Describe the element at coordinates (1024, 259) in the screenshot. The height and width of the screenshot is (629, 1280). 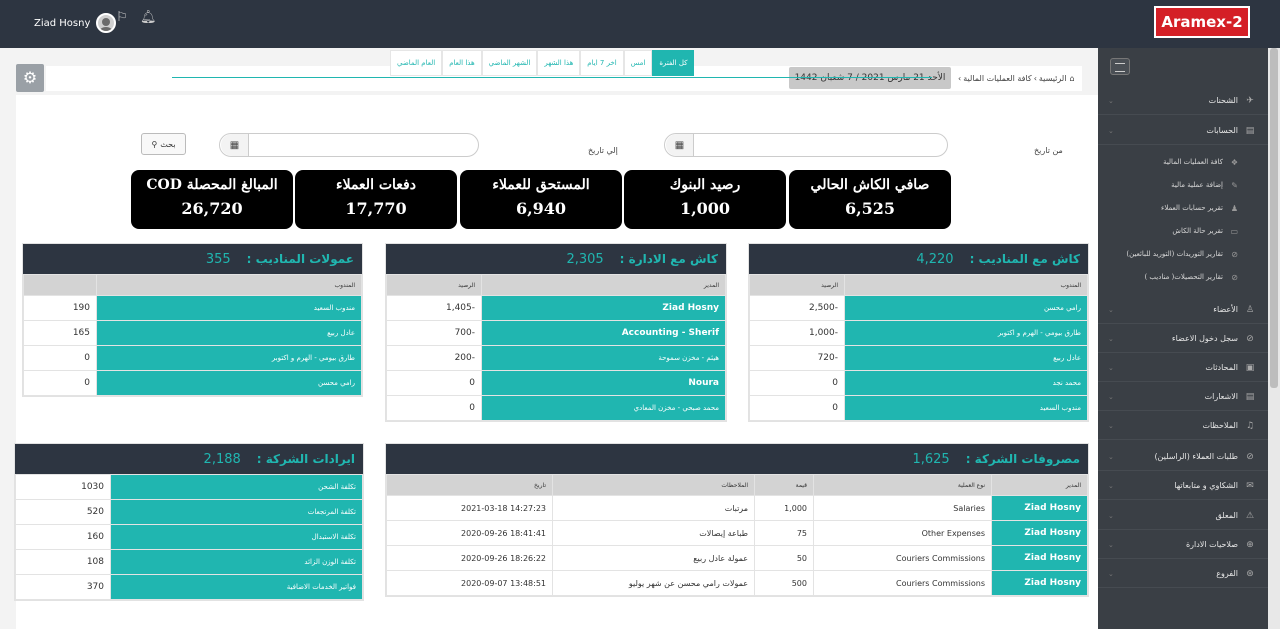
I see `panel-title: كاش مع المناديب :` at that location.